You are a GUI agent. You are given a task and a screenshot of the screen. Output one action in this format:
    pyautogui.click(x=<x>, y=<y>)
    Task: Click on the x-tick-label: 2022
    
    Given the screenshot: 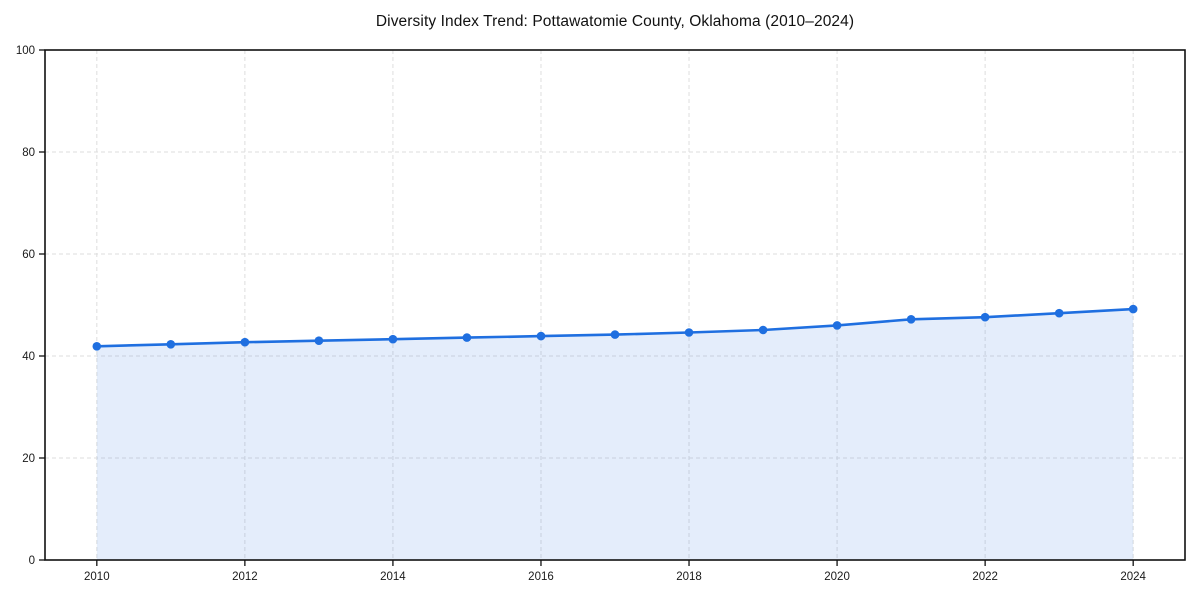 What is the action you would take?
    pyautogui.click(x=985, y=577)
    